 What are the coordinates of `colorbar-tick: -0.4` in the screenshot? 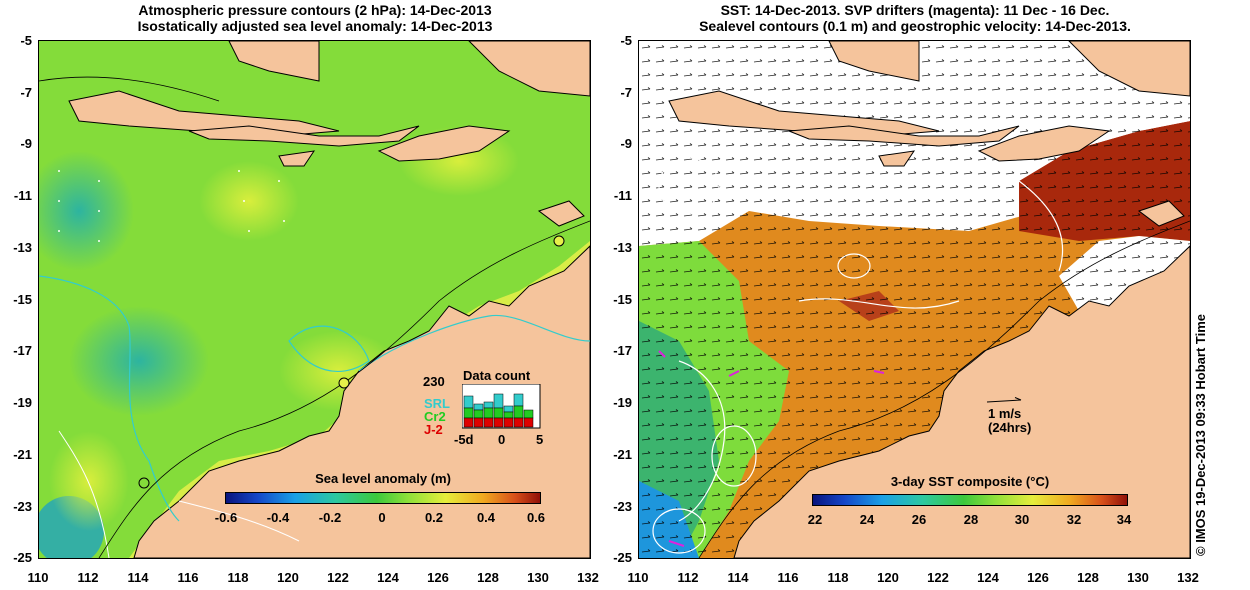 It's located at (278, 517).